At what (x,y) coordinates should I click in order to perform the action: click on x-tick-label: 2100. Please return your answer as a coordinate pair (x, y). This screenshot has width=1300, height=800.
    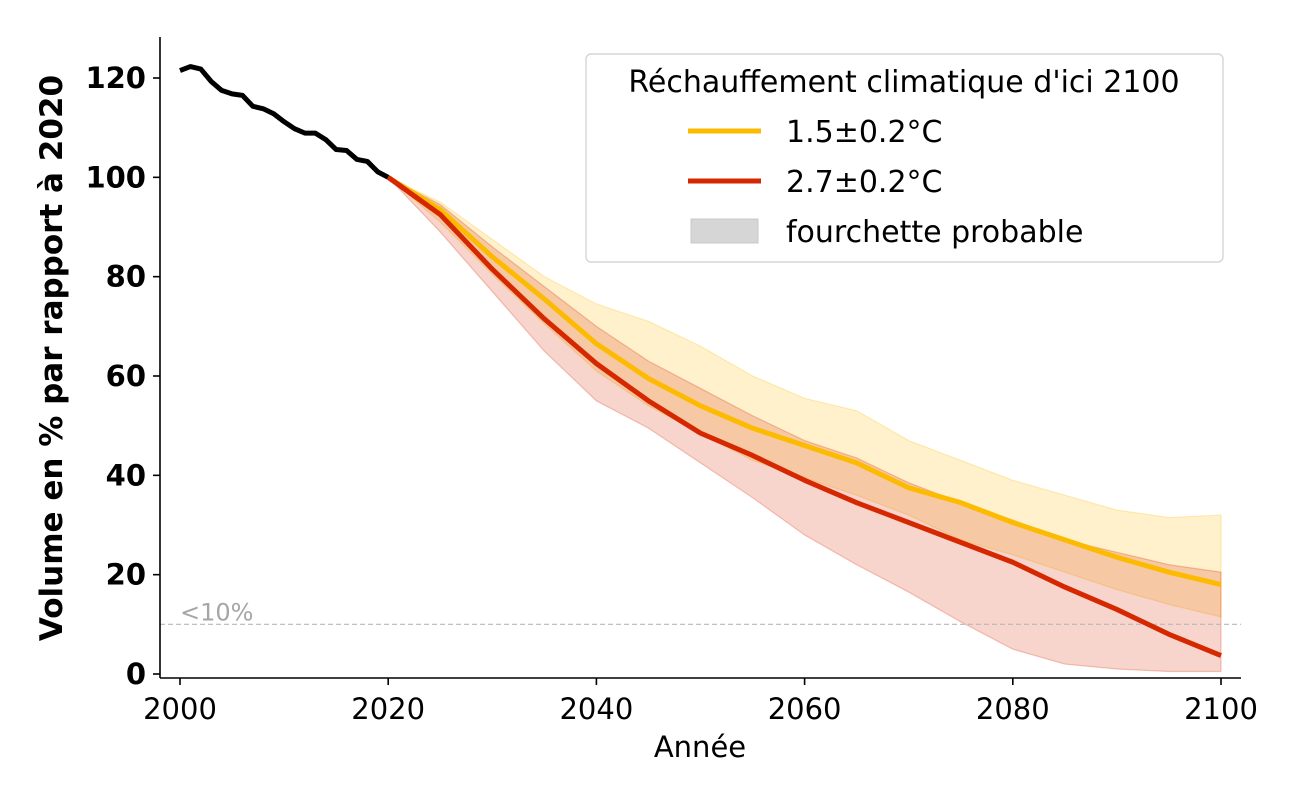
    Looking at the image, I should click on (1221, 709).